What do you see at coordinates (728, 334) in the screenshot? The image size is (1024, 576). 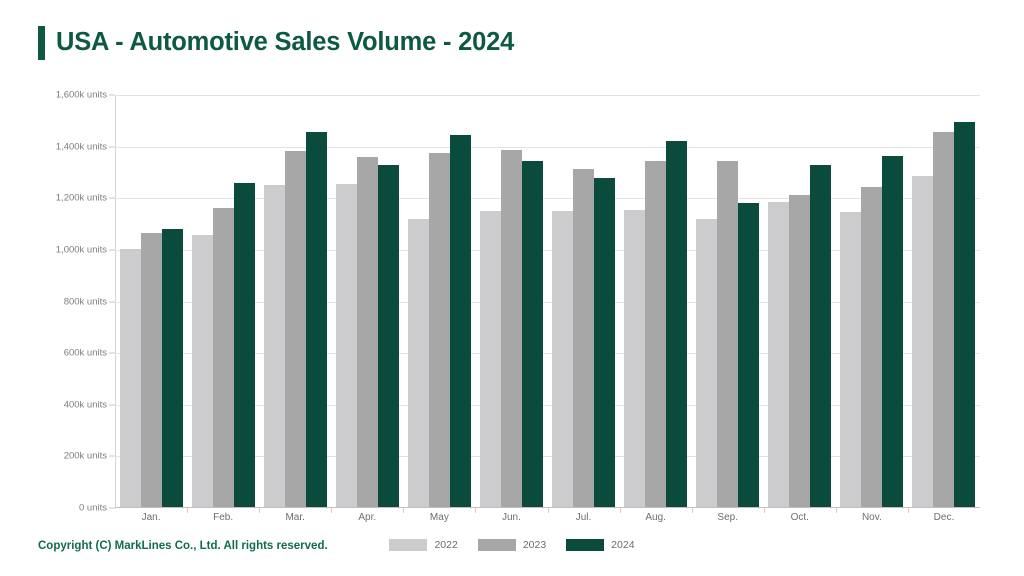 I see `bar-sep-2023` at bounding box center [728, 334].